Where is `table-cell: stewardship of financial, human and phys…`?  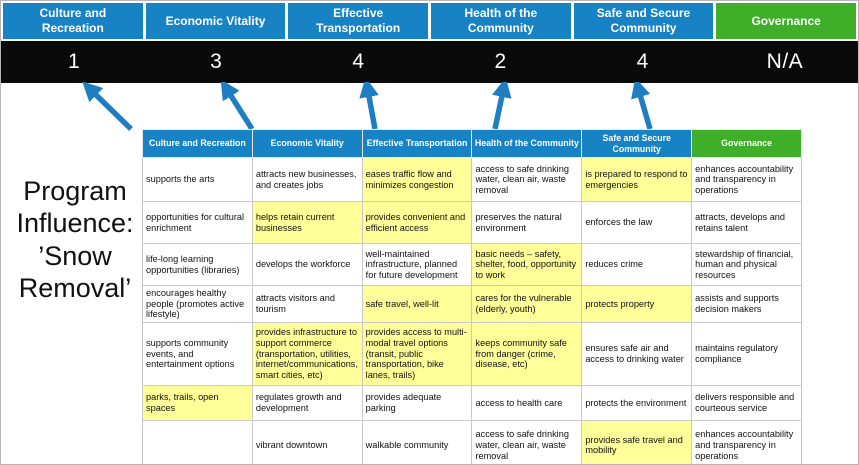
table-cell: stewardship of financial, human and phys… is located at coordinates (746, 265).